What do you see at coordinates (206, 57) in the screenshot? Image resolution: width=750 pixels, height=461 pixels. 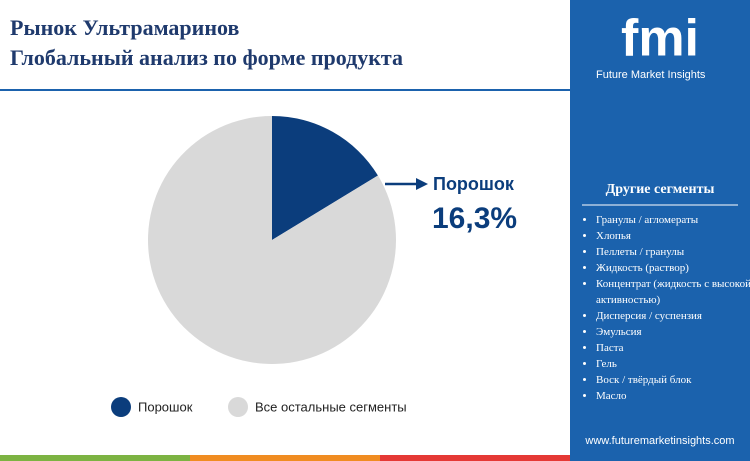 I see `chart-subtitle: Глобальный анализ по форме продукта` at bounding box center [206, 57].